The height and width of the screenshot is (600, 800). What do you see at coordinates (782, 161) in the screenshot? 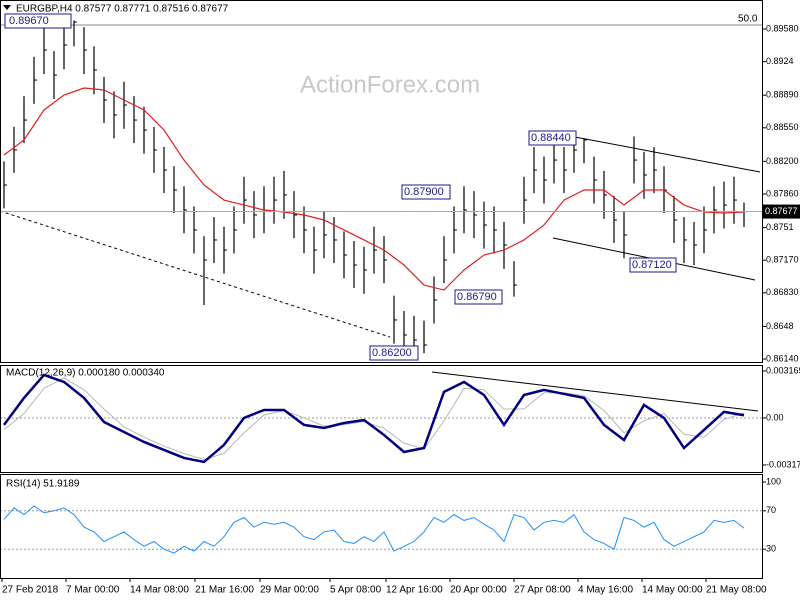
I see `y-tick-label: 0.88200` at bounding box center [782, 161].